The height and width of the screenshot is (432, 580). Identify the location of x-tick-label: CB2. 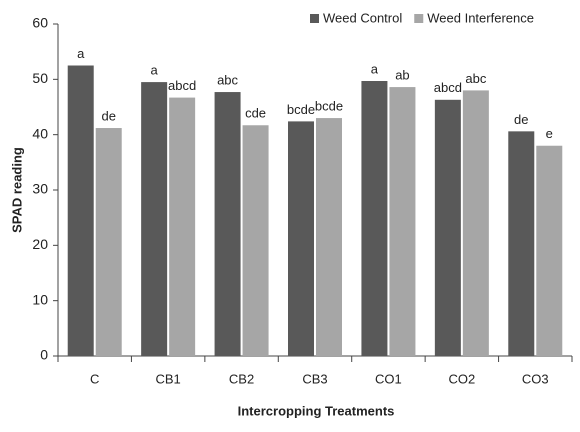
(241, 378).